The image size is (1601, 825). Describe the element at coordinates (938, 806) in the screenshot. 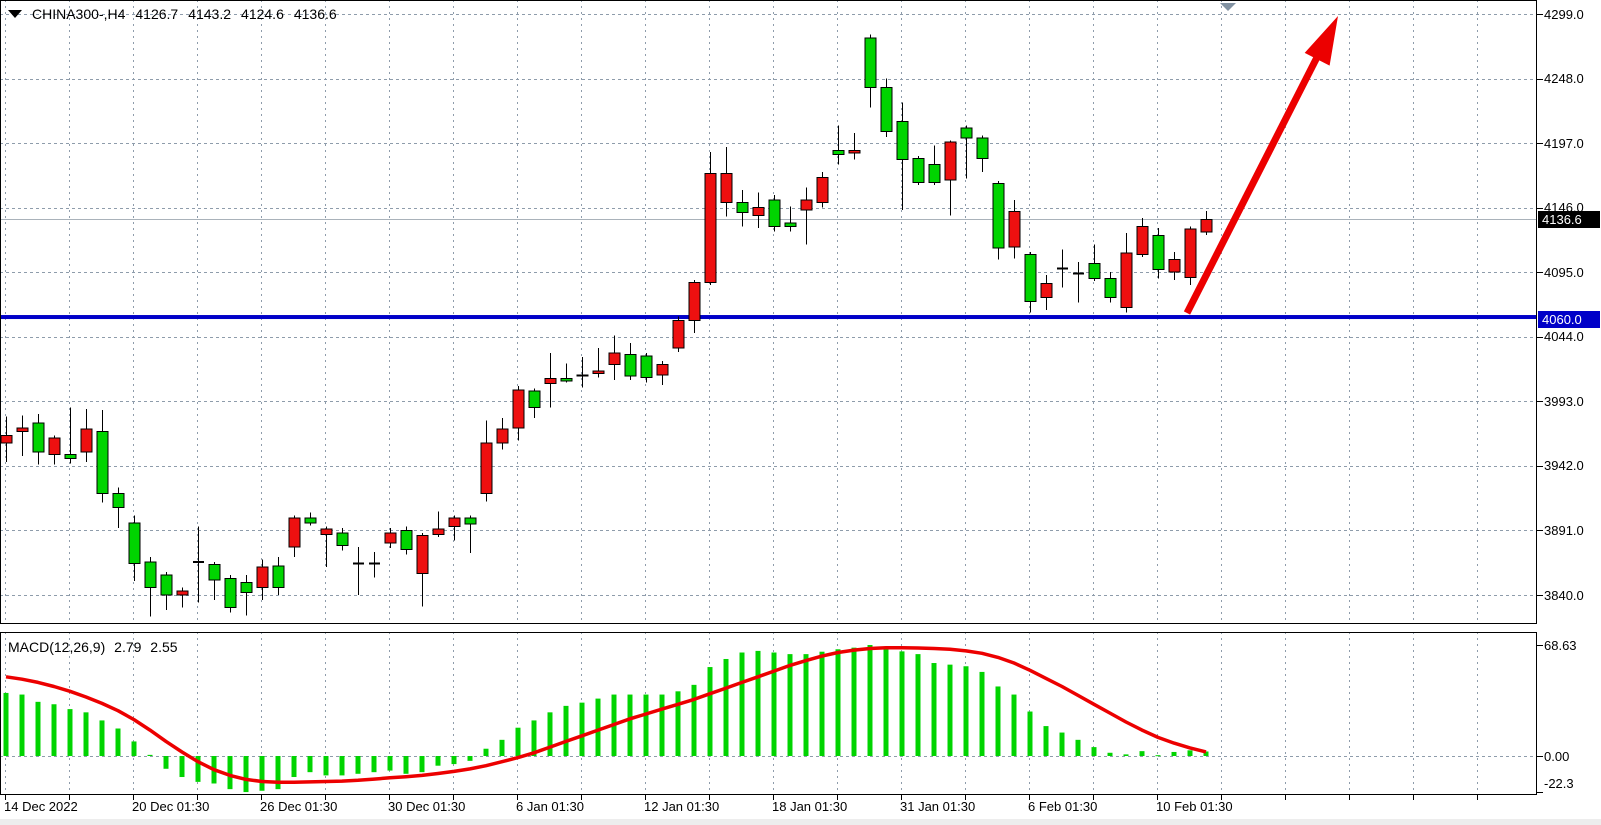

I see `time-axis-label: 31 Jan 01:30` at that location.